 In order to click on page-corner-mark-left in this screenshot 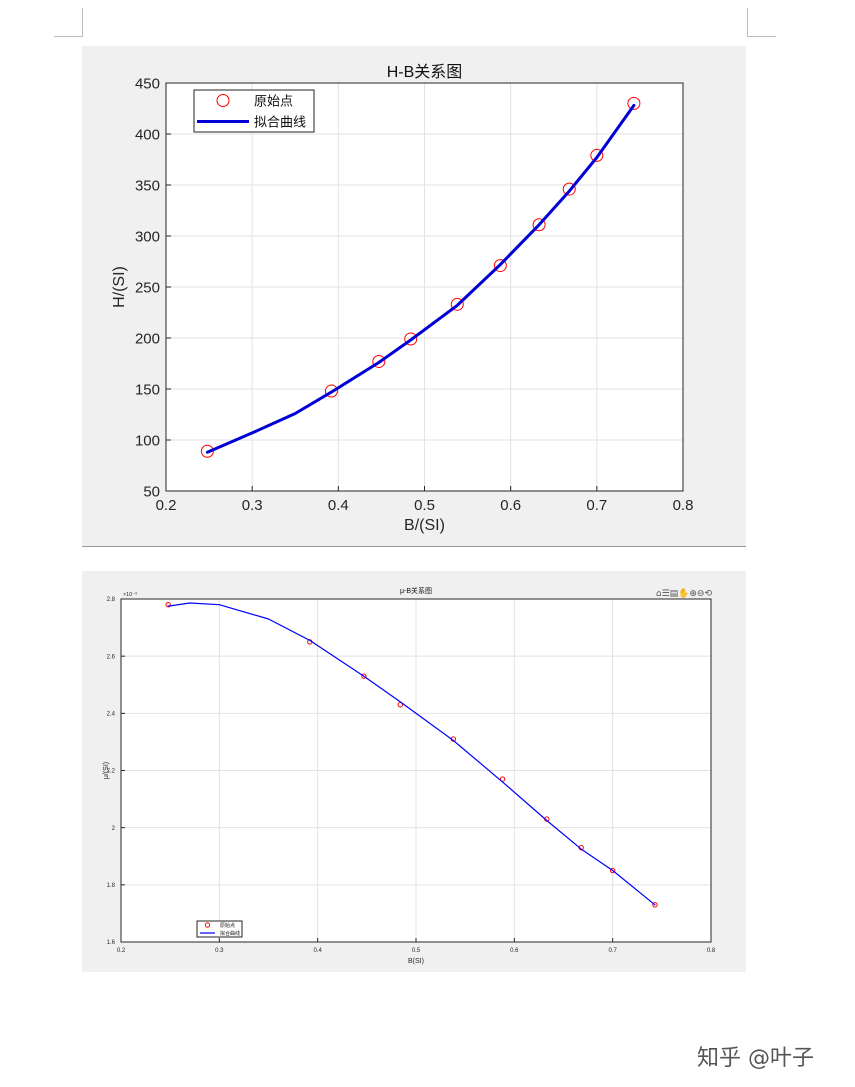, I will do `click(68, 22)`.